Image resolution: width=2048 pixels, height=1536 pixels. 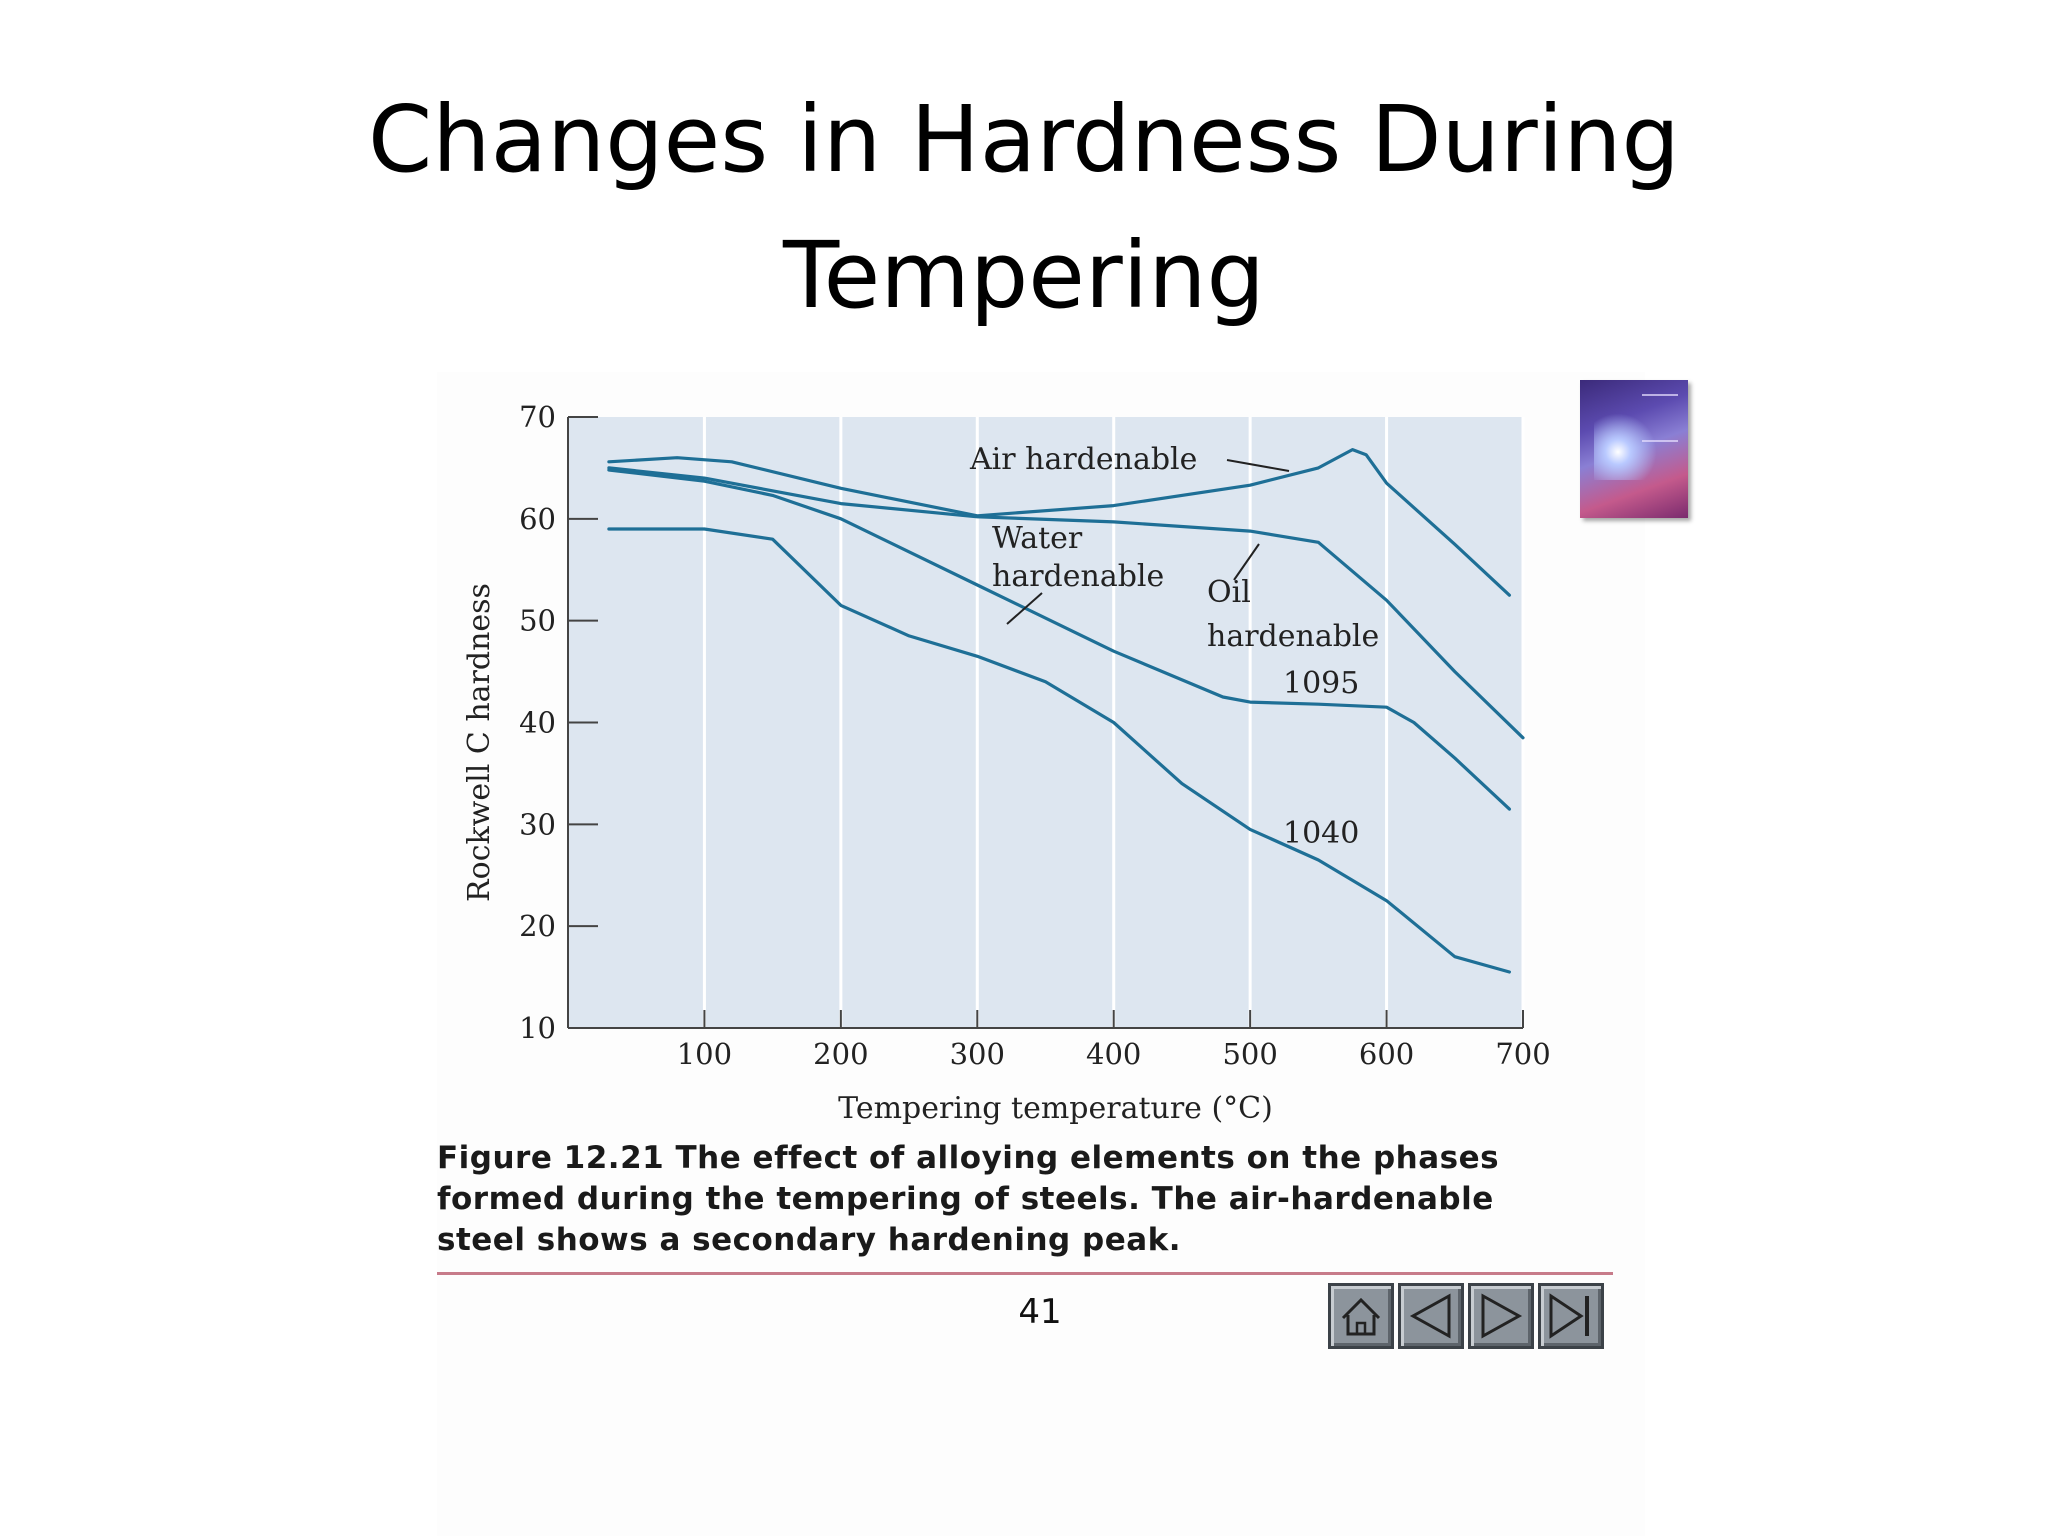 I want to click on last-icon, so click(x=1569, y=1316).